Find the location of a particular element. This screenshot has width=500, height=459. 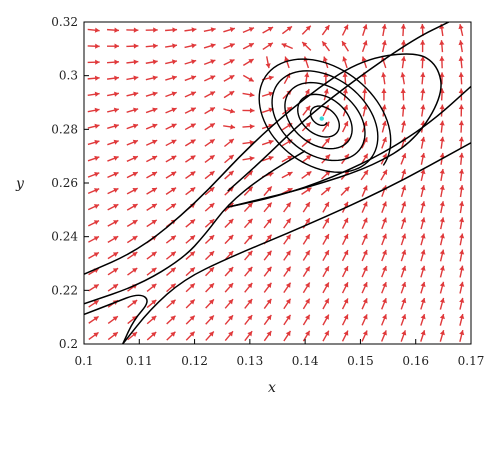

y-tick-label: 0.26 is located at coordinates (64, 183).